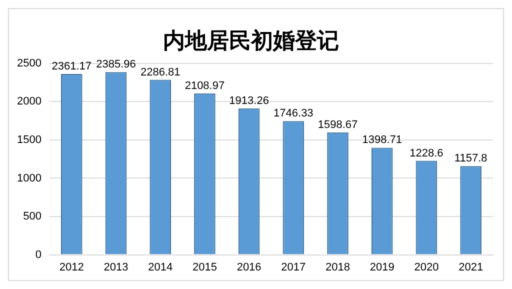 This screenshot has width=512, height=289. I want to click on x-tick-label: 2018, so click(338, 267).